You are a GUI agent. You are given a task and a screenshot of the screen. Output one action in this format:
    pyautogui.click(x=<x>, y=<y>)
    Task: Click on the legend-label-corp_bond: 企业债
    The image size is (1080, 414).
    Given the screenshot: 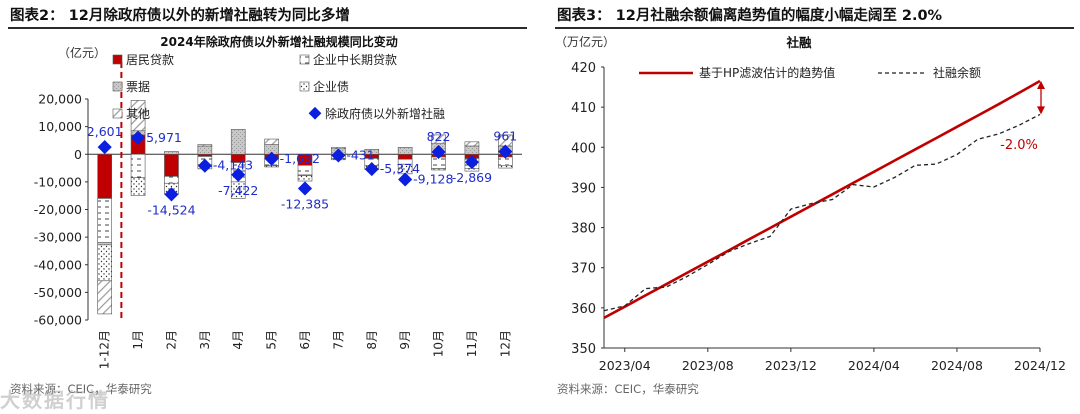 What is the action you would take?
    pyautogui.click(x=331, y=86)
    